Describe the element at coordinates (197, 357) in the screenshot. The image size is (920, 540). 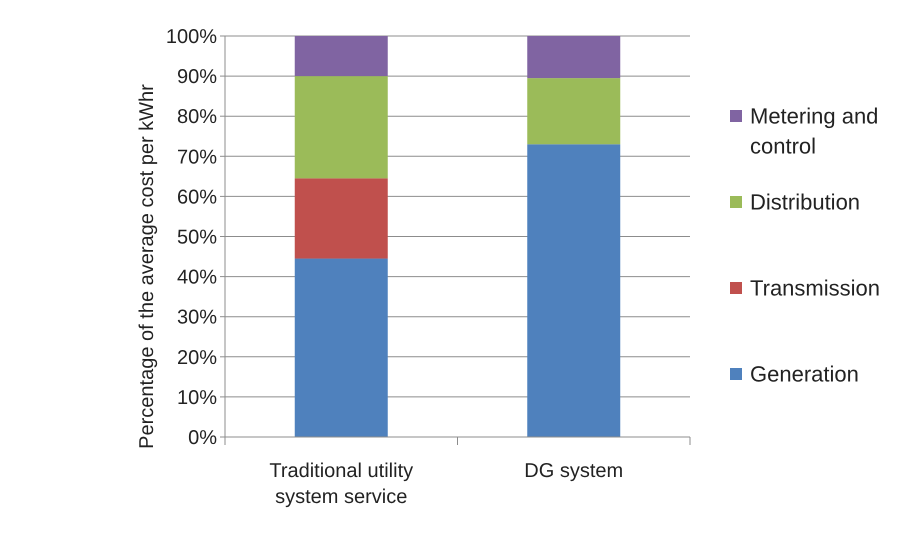
I see `y-tick-label: 20%` at that location.